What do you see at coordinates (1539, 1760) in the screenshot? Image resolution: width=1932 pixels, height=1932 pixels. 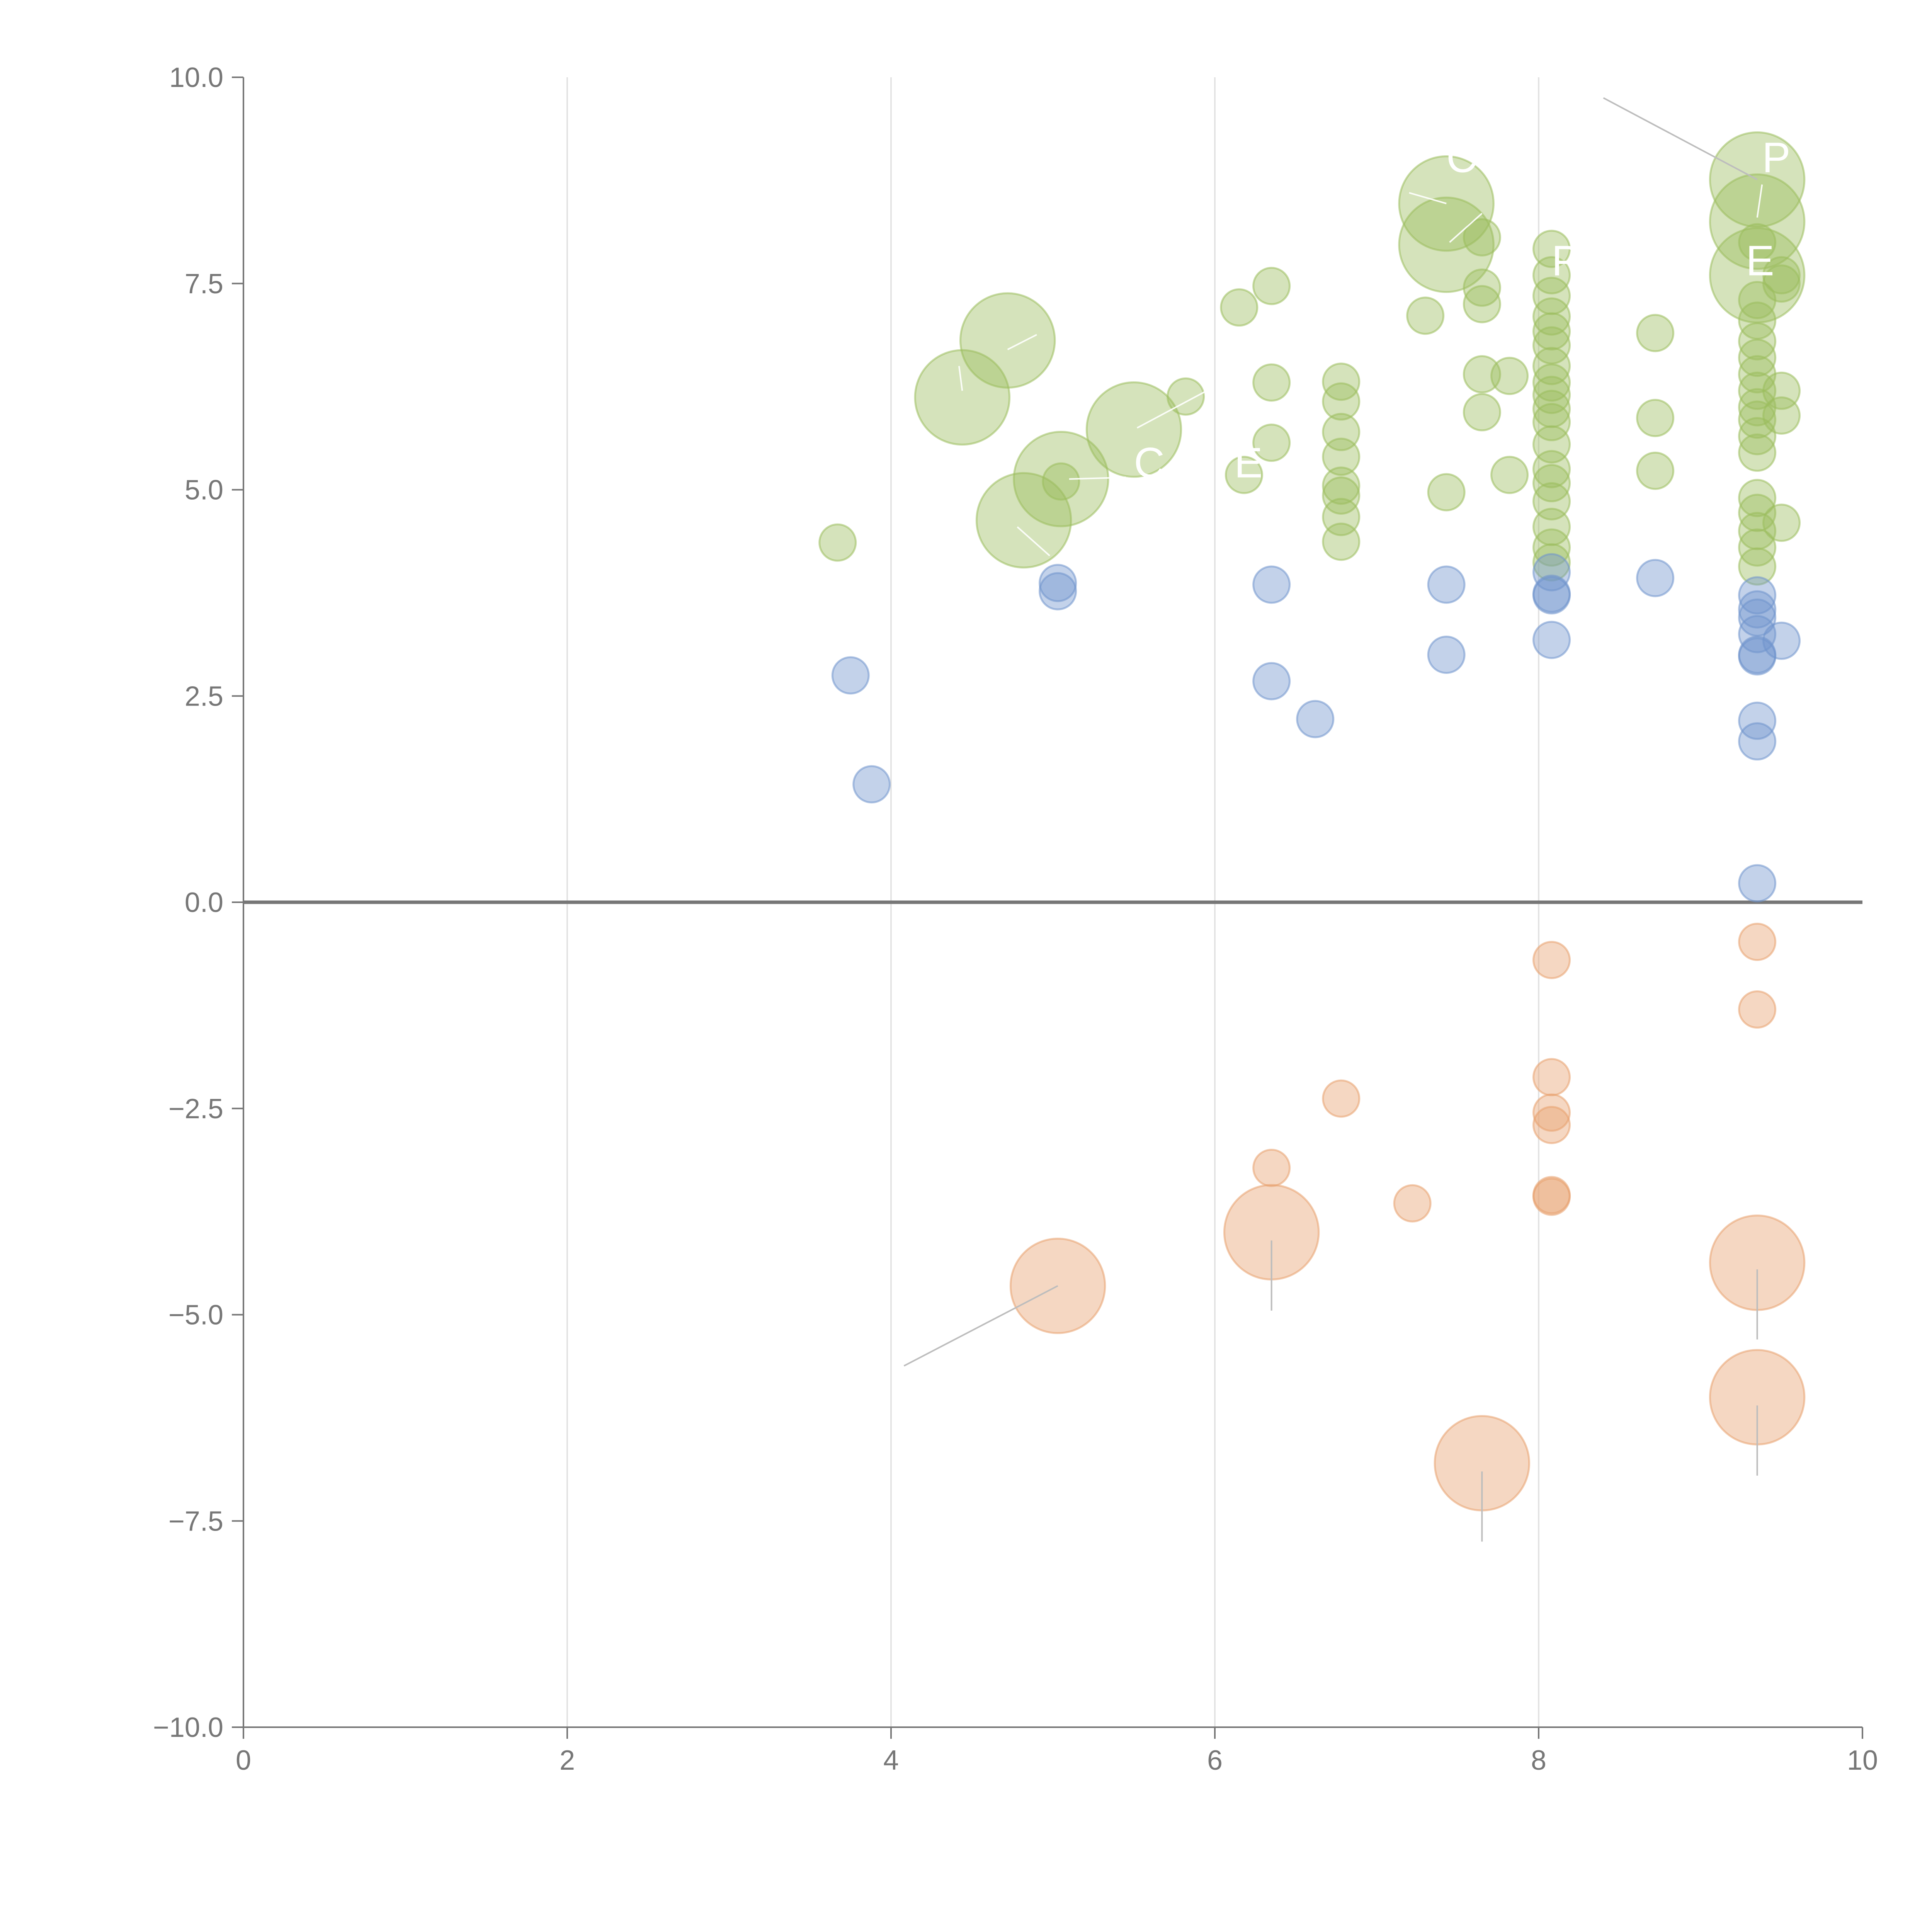 I see `x-tick-label: 8` at bounding box center [1539, 1760].